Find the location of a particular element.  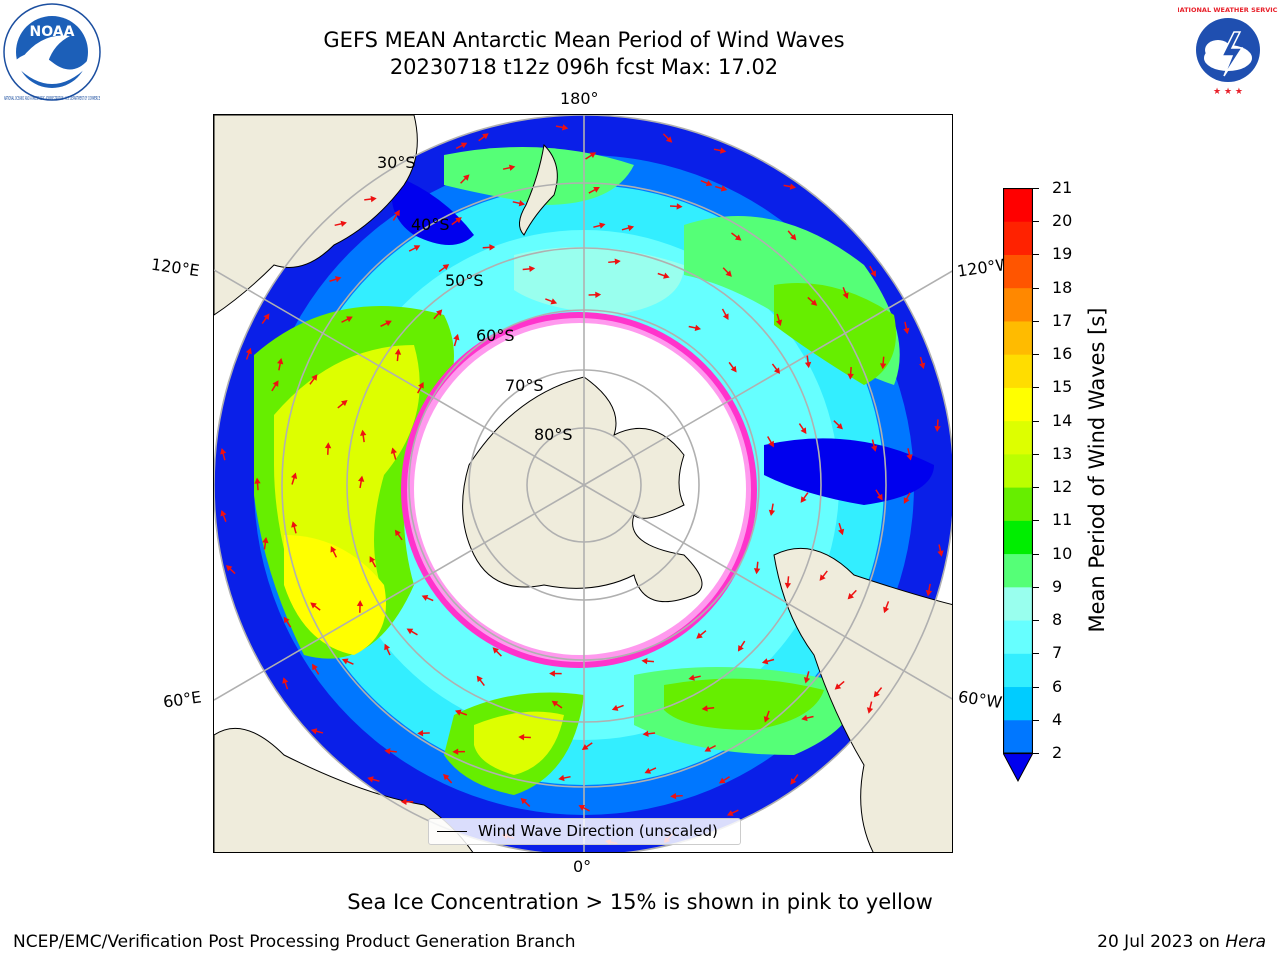

map-legend: Wind Wave Direction (unscaled) is located at coordinates (584, 831).